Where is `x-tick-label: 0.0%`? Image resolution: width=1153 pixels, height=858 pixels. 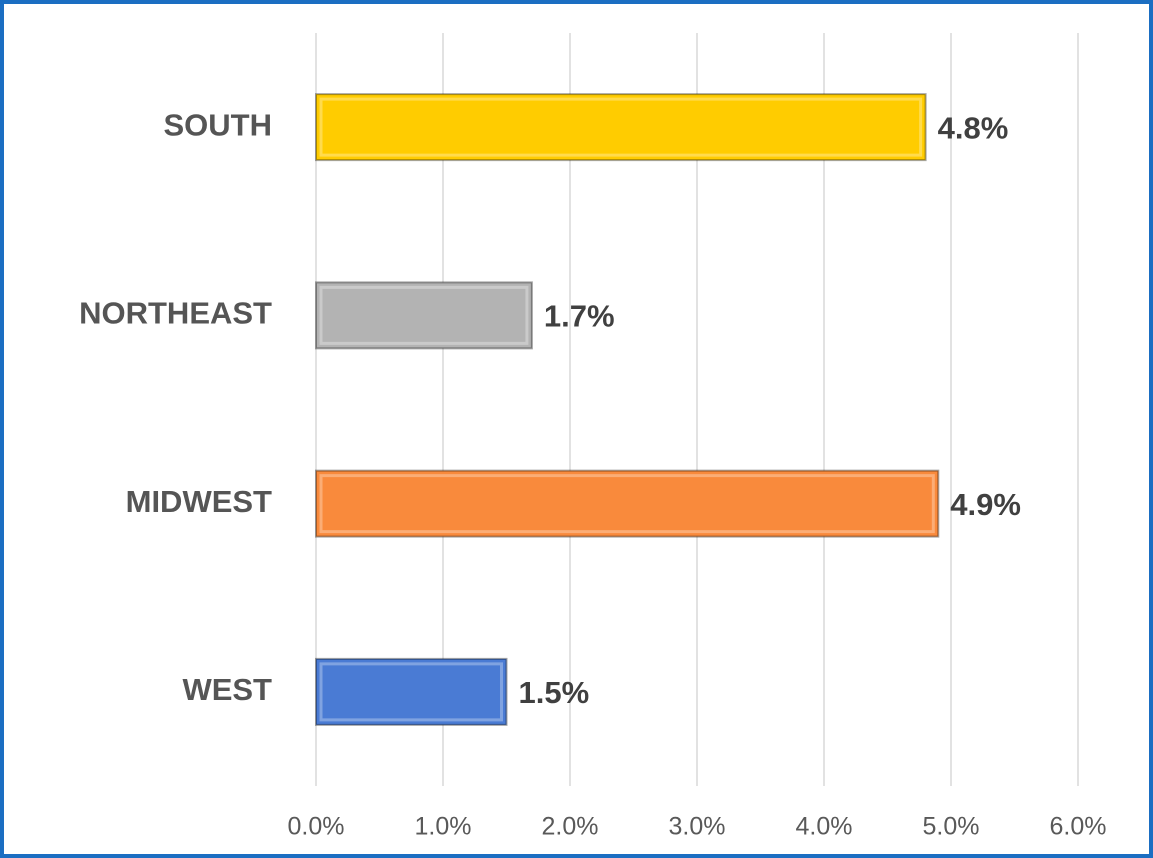 x-tick-label: 0.0% is located at coordinates (316, 827).